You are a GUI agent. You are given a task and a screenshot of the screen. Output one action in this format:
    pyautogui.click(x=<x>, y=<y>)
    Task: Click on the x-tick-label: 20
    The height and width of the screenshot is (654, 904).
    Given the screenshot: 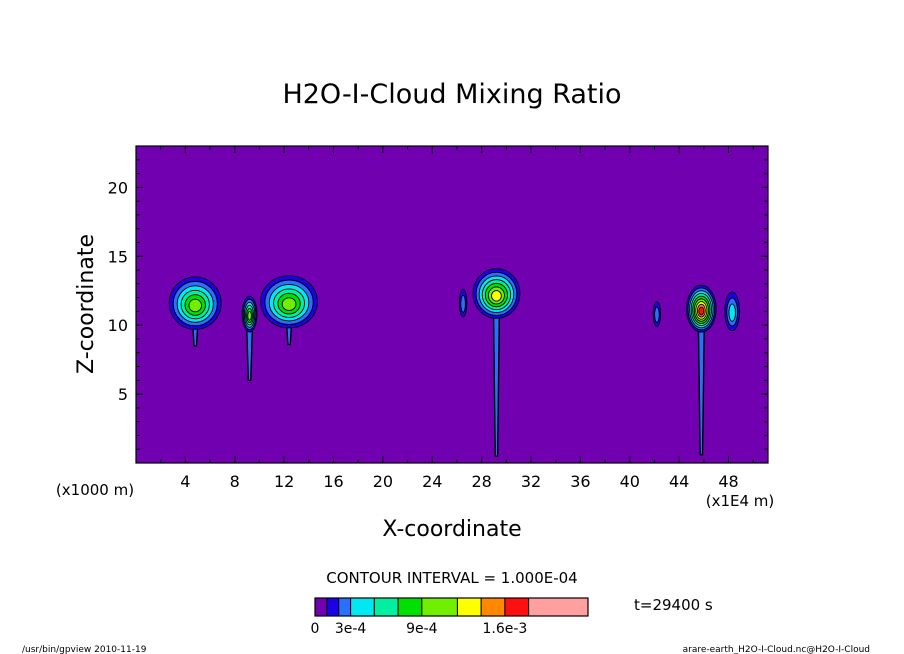 What is the action you would take?
    pyautogui.click(x=383, y=481)
    